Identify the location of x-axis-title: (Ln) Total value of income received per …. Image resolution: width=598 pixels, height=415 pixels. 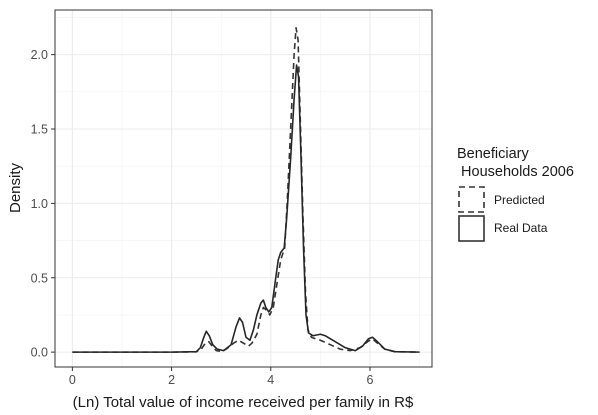
(243, 402).